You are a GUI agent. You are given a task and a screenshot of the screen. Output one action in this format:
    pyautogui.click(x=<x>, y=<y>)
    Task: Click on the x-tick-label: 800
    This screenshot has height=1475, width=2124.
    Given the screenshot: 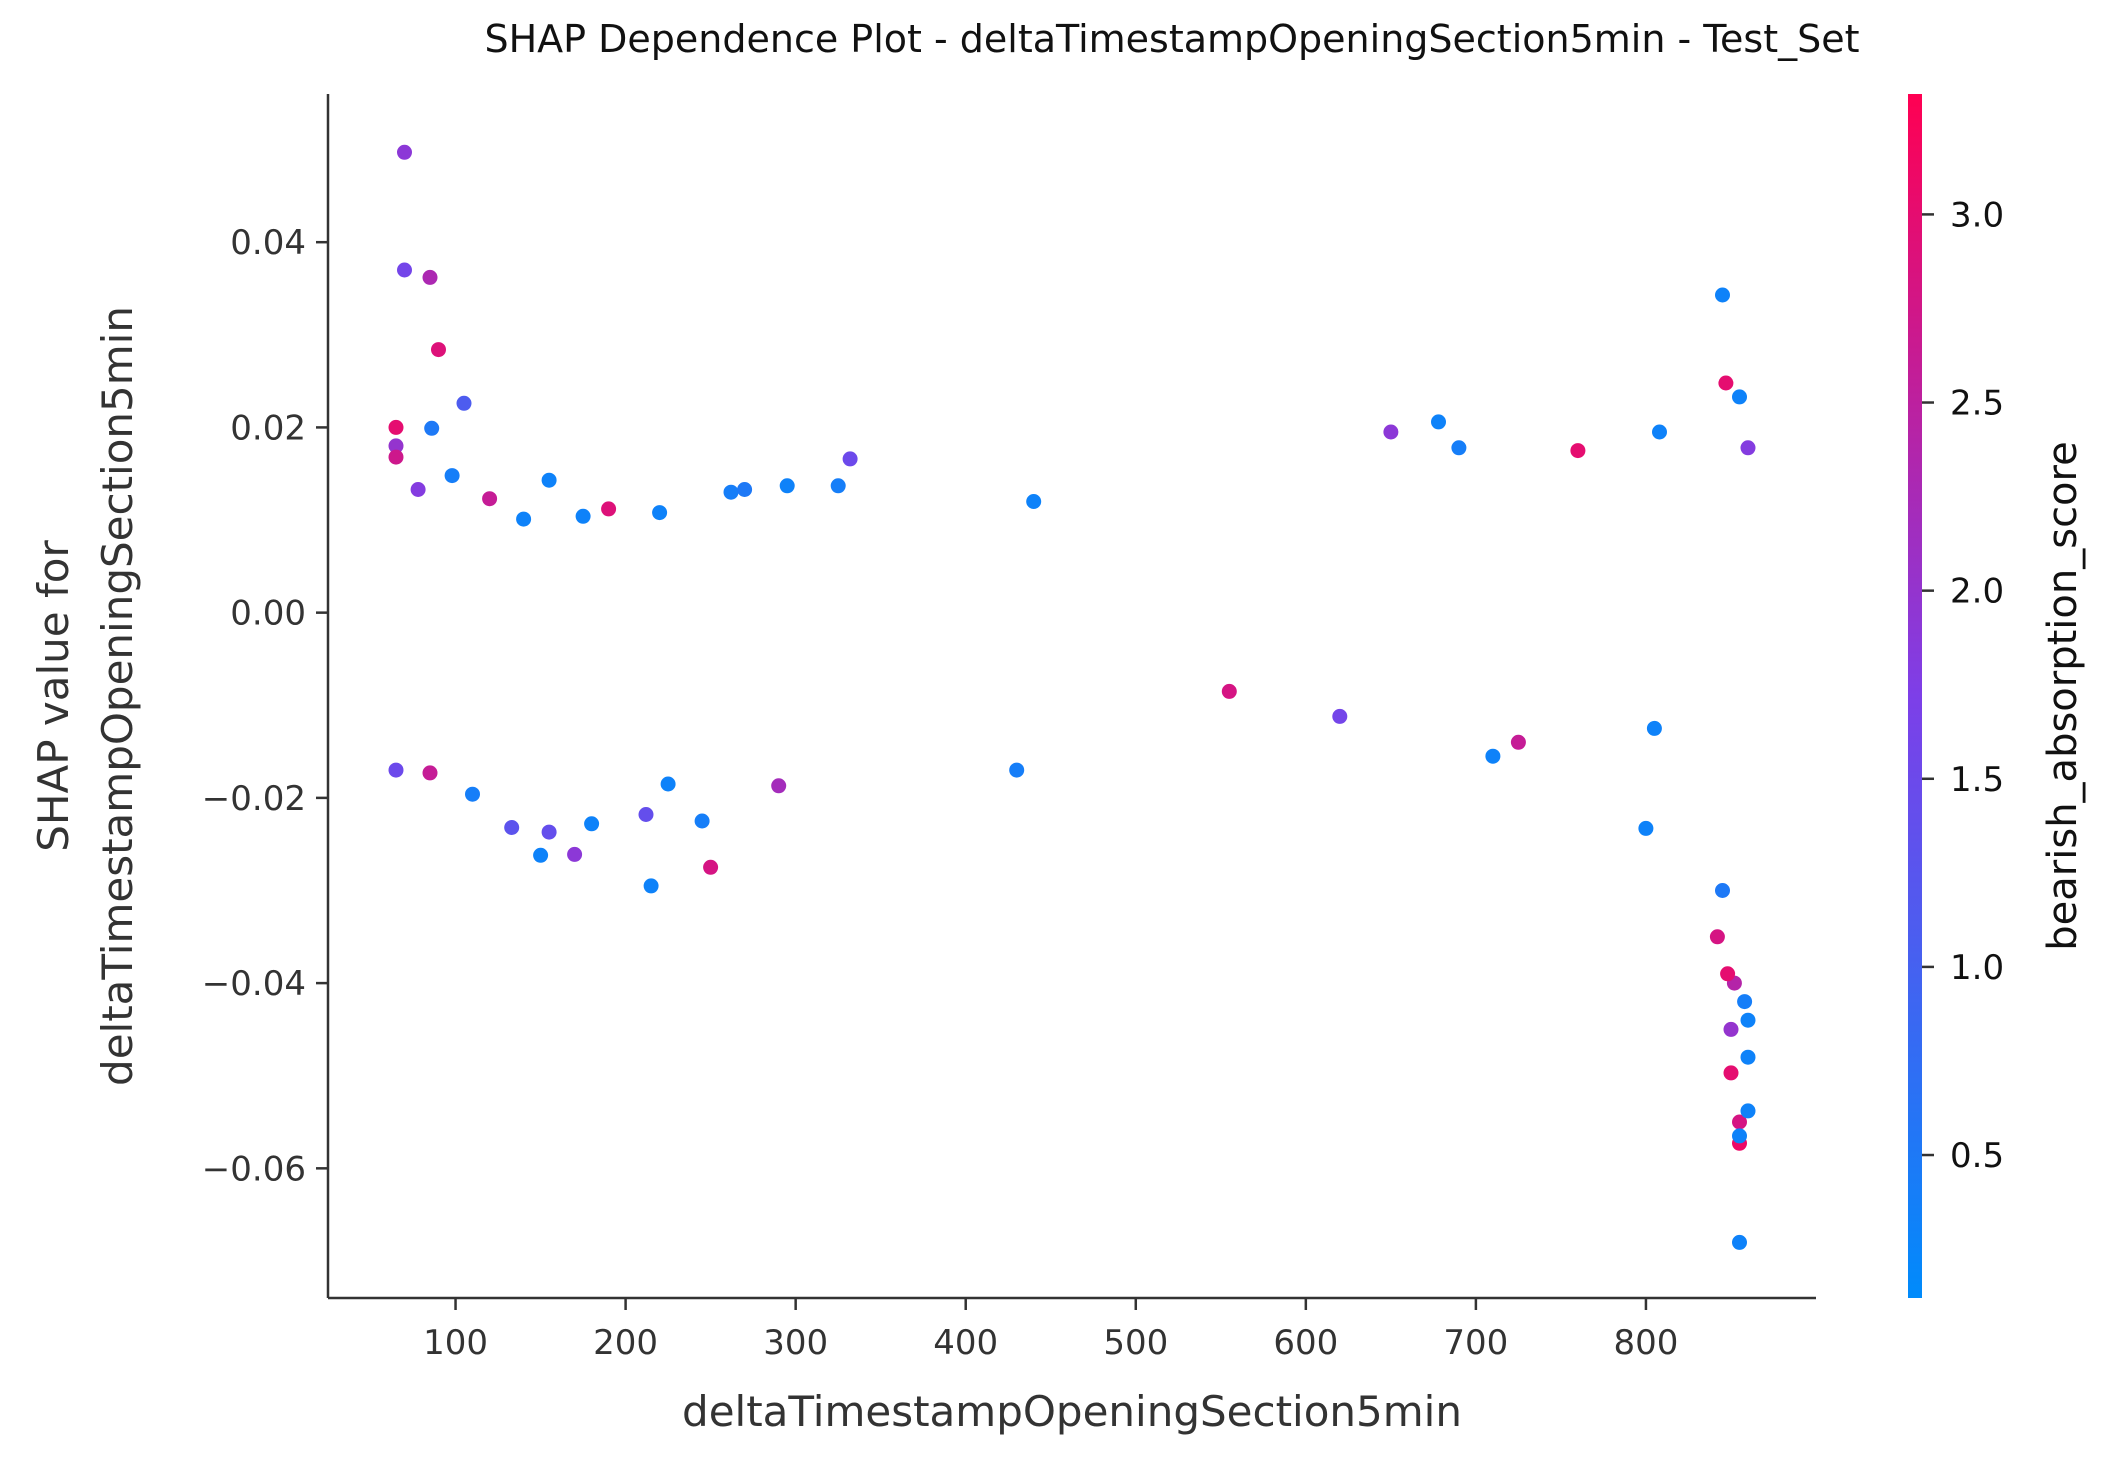 What is the action you would take?
    pyautogui.click(x=1645, y=1343)
    